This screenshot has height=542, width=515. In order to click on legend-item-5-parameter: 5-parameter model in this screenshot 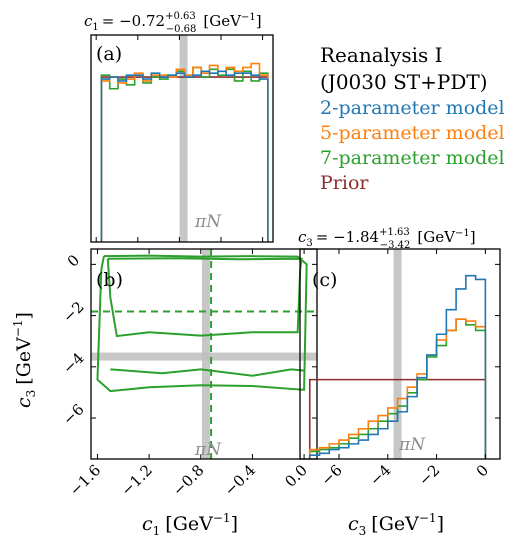, I will do `click(412, 133)`.